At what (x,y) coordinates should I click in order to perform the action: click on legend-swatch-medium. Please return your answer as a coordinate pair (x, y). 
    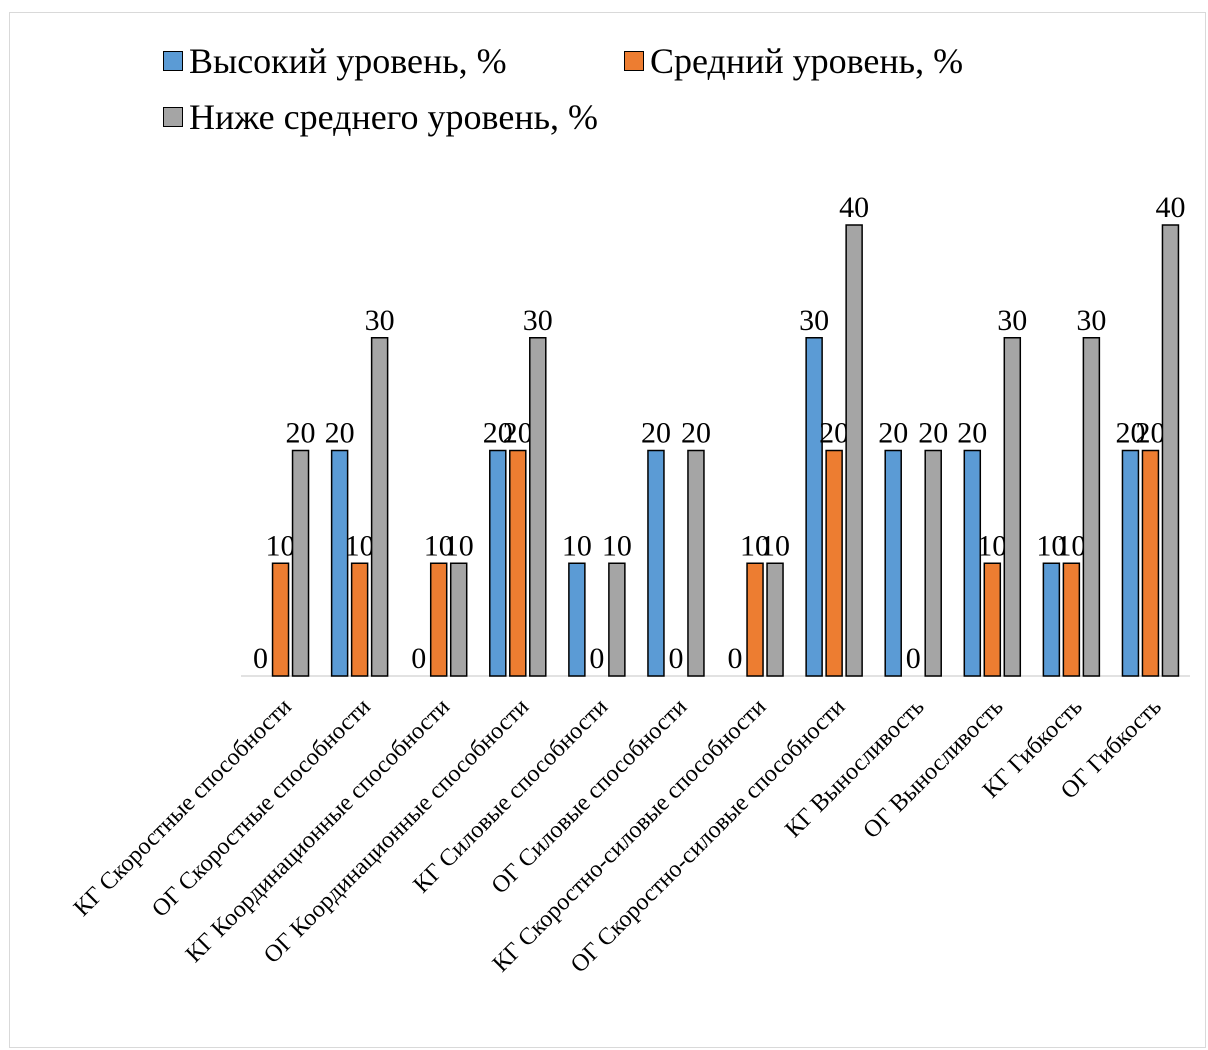
    Looking at the image, I should click on (634, 61).